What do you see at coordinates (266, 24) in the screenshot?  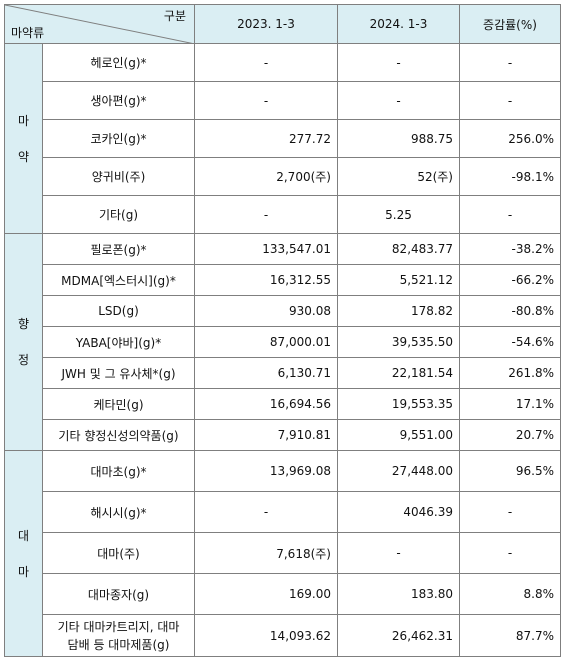 I see `column-header-2023: 2023. 1-3` at bounding box center [266, 24].